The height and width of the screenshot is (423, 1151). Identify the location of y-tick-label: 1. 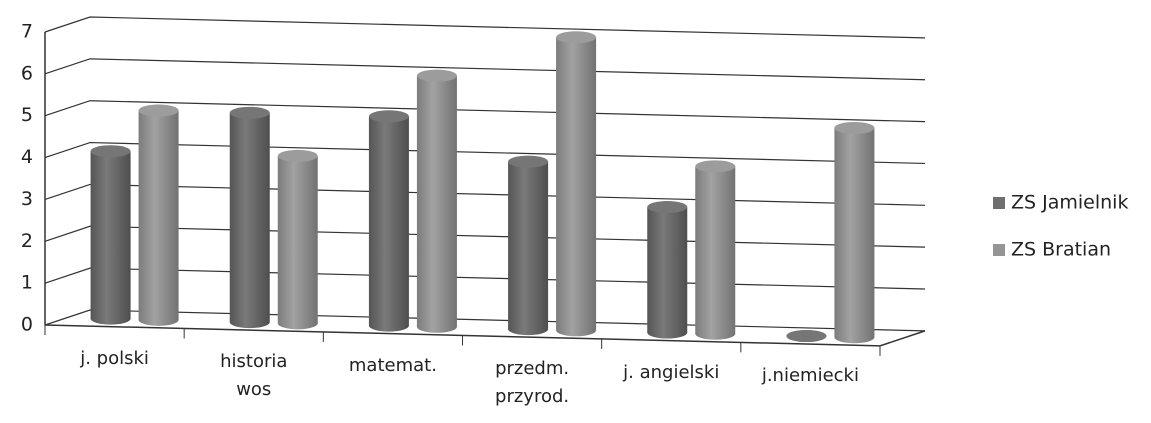
(27, 283).